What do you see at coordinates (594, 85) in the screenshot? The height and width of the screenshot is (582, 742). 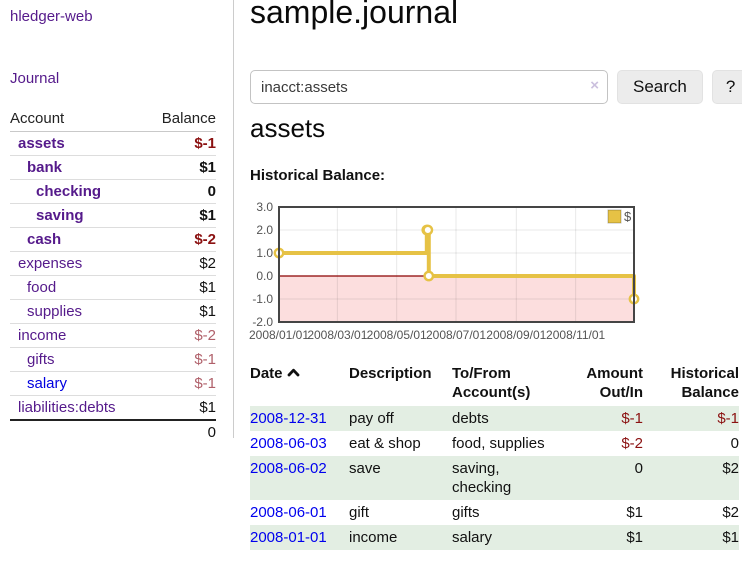 I see `clear-search-icon: ×` at bounding box center [594, 85].